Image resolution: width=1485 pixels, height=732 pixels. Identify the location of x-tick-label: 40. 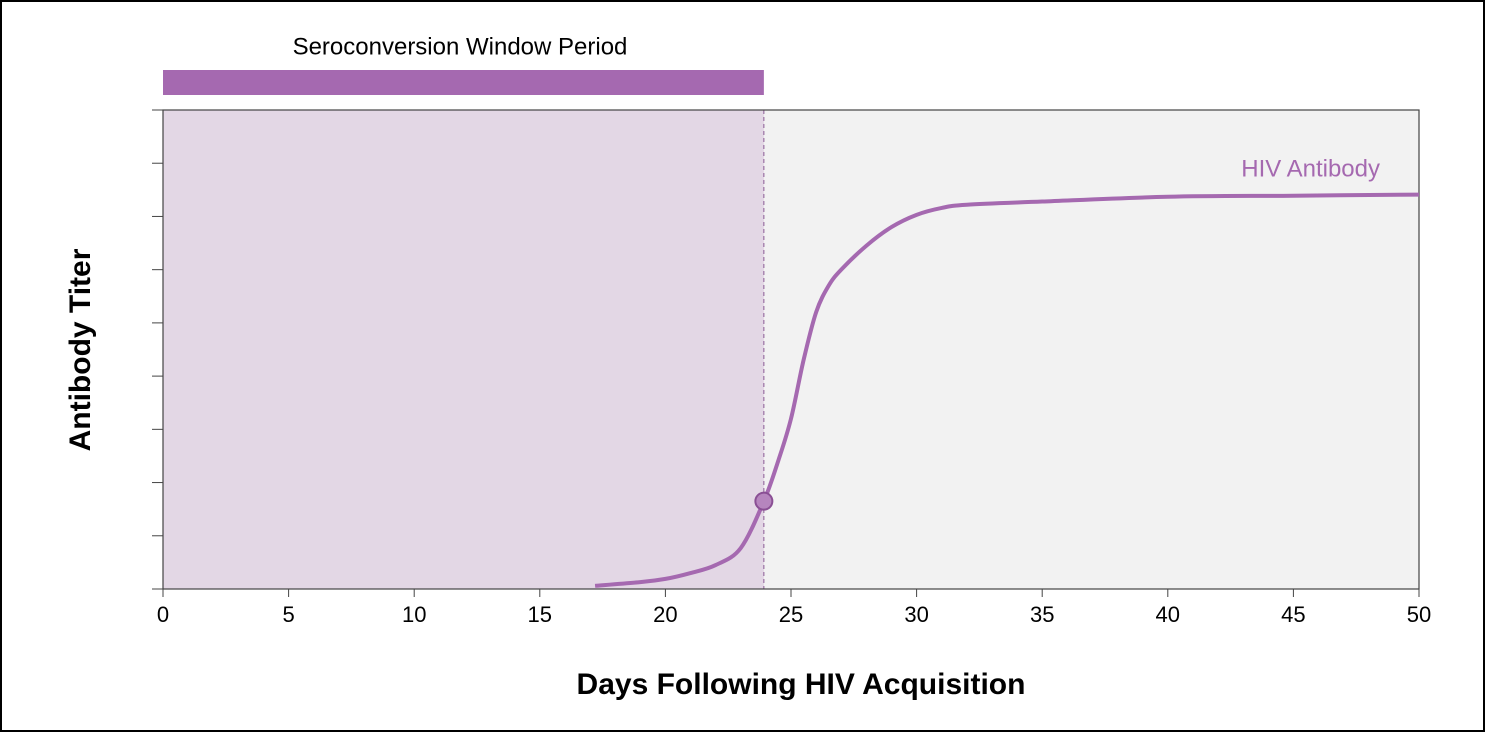
(1168, 614).